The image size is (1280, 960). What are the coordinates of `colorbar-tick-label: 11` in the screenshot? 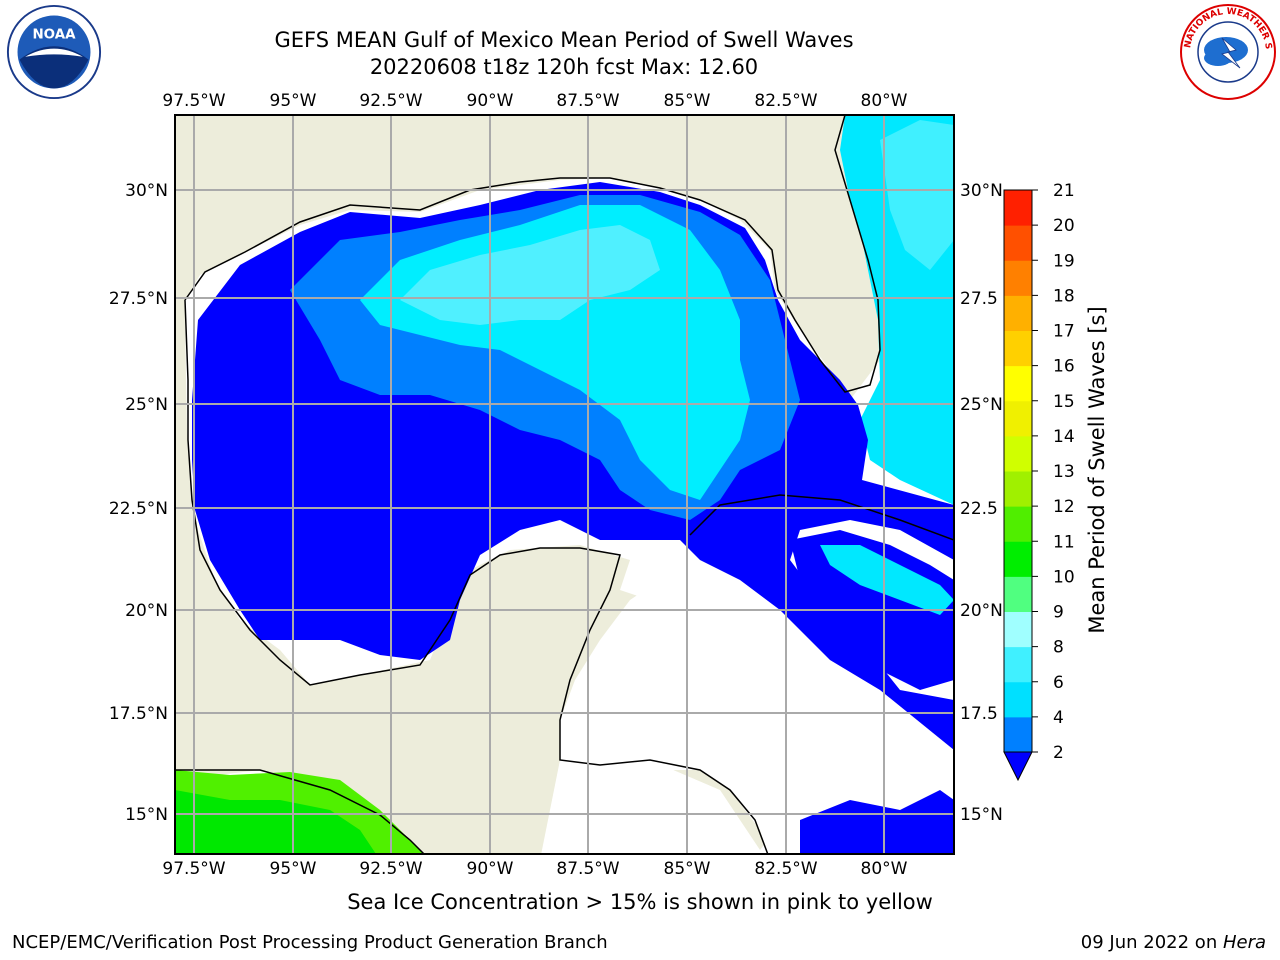 It's located at (1064, 542).